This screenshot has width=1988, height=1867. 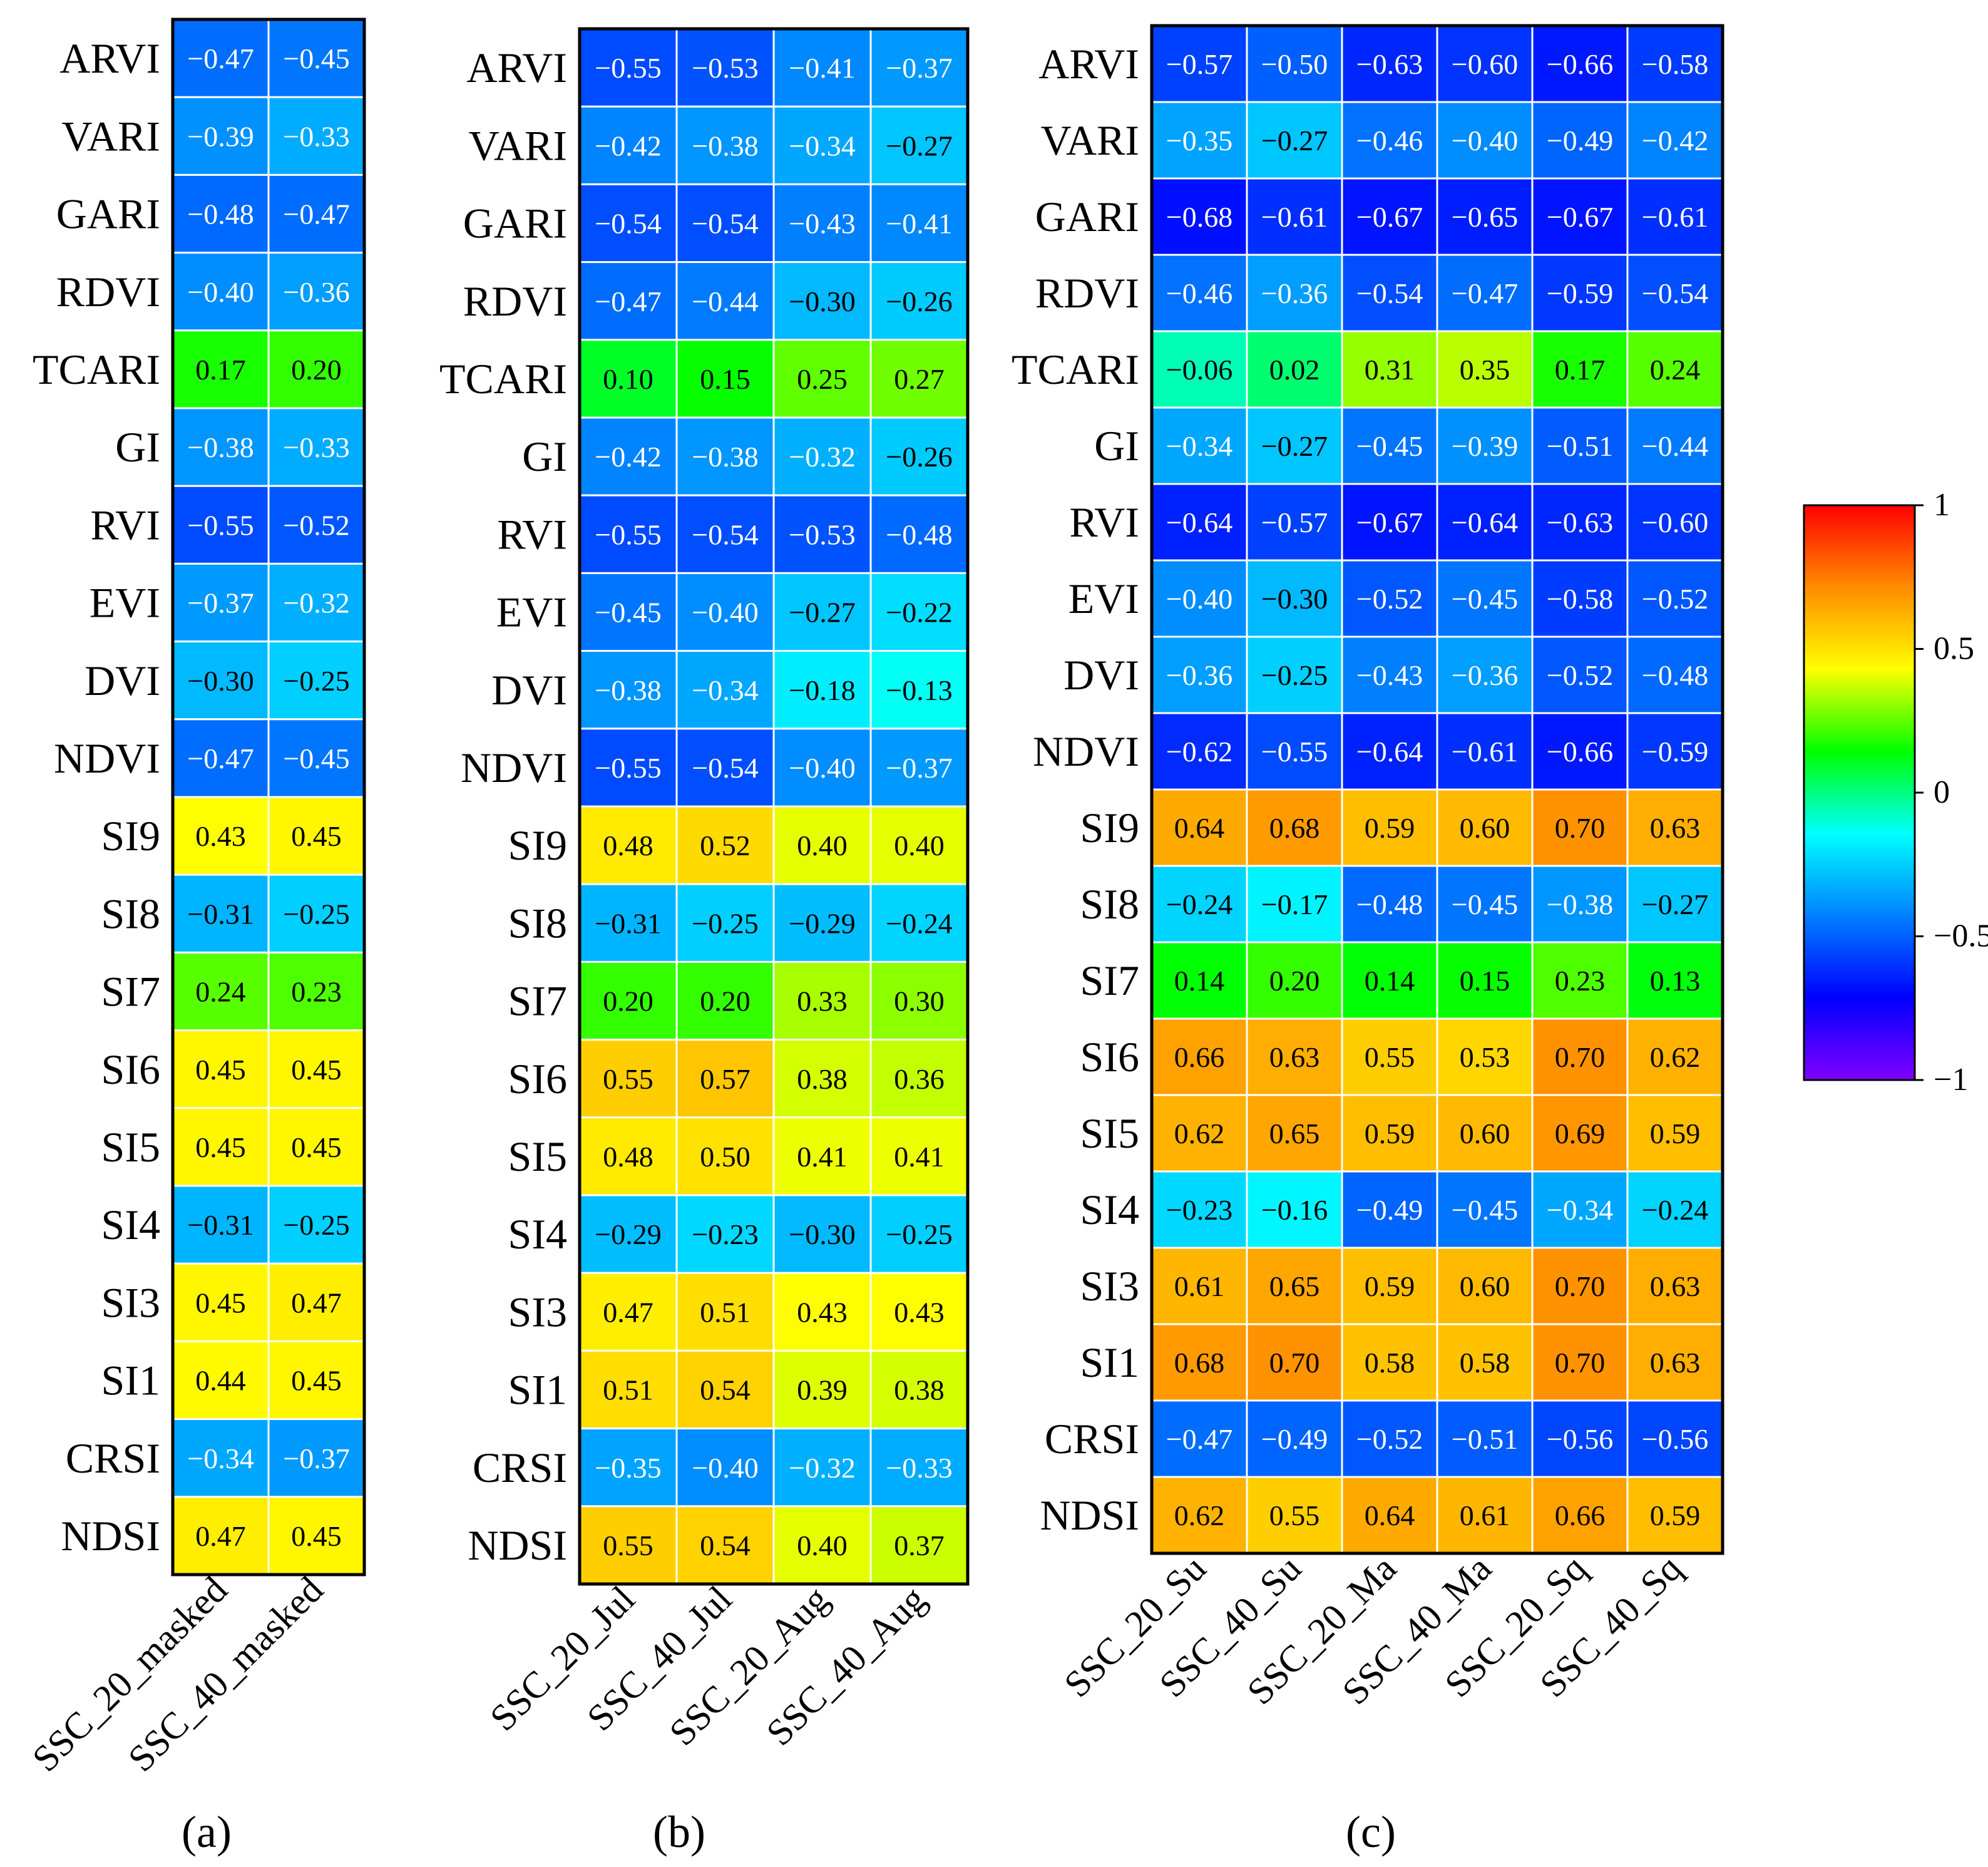 What do you see at coordinates (822, 534) in the screenshot?
I see `cell-value-label: −0.53` at bounding box center [822, 534].